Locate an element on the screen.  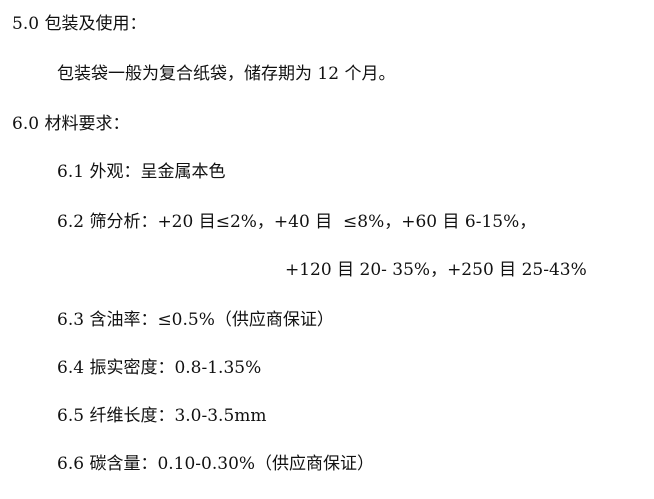
packaging-text: 包装袋一般为复合纸袋，储存期为 12 个月。 is located at coordinates (226, 74).